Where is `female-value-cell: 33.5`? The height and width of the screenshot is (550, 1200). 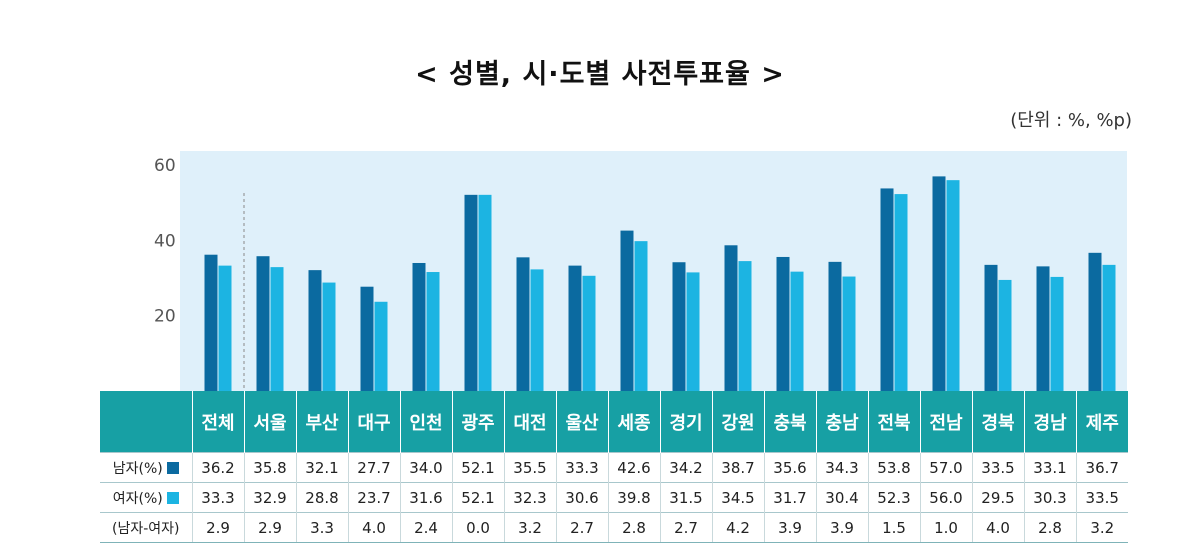 female-value-cell: 33.5 is located at coordinates (1102, 497).